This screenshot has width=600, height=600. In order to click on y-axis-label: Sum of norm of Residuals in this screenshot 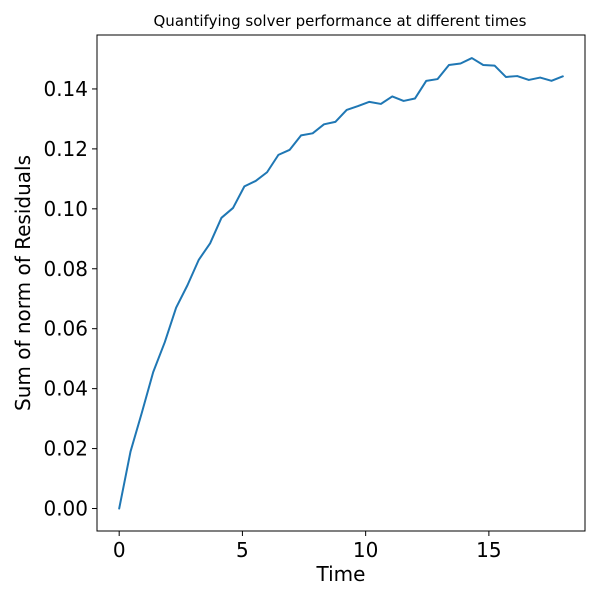, I will do `click(23, 283)`.